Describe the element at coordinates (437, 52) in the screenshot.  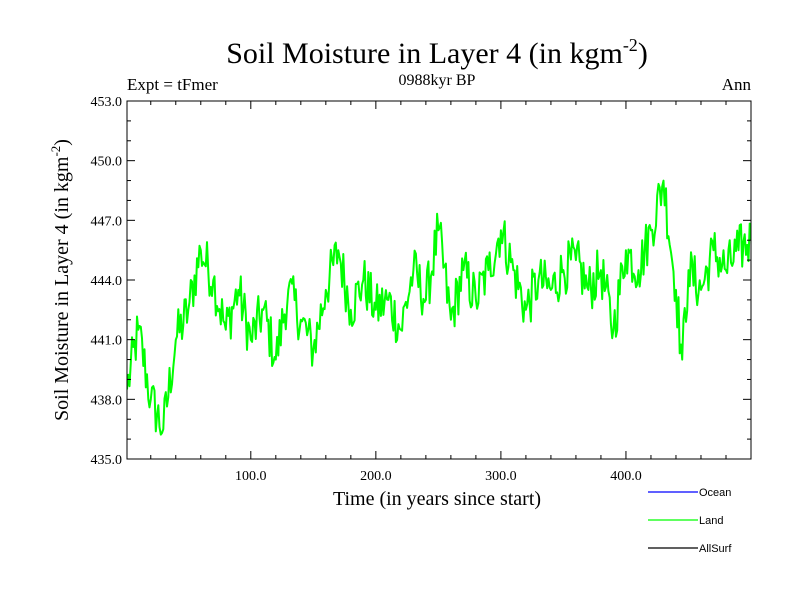
I see `chart-title: Soil Moisture in Layer 4 (in kgm-2)` at that location.